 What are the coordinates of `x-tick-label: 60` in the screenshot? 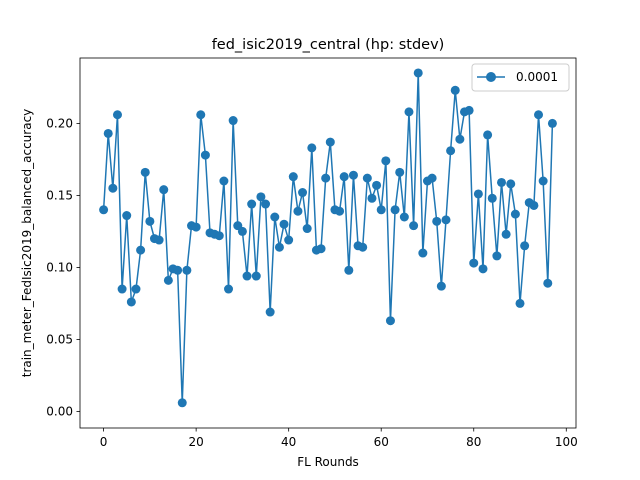 It's located at (381, 442).